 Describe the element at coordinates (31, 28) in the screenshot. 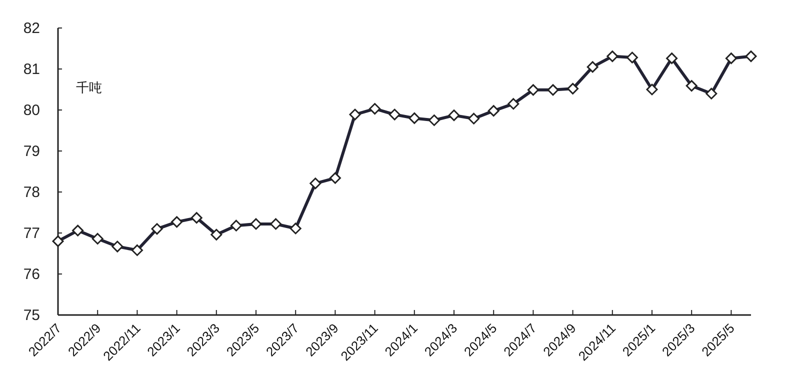

I see `y-tick-label: 82` at that location.